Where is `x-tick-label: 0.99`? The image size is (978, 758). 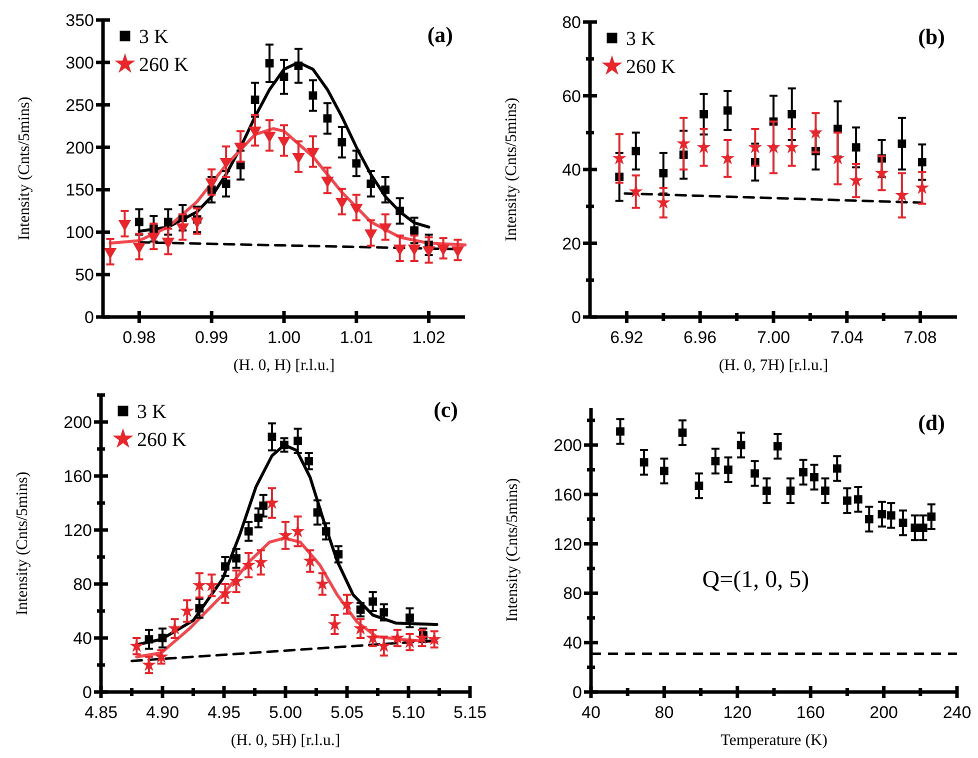 x-tick-label: 0.99 is located at coordinates (211, 337).